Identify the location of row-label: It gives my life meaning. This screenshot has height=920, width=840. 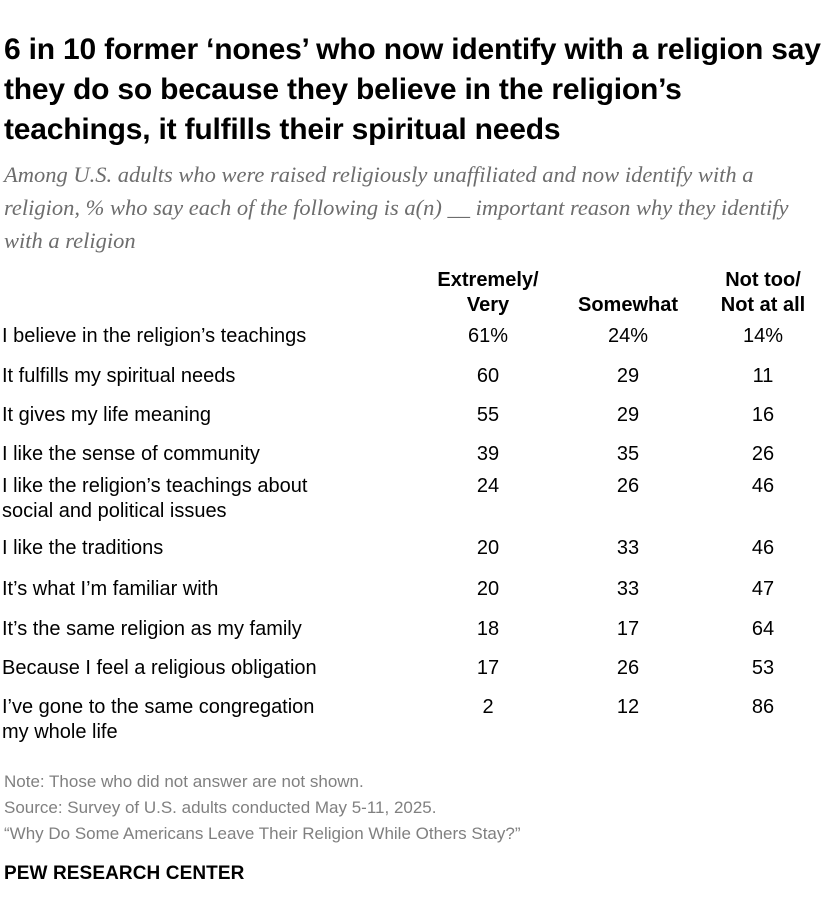
(202, 415).